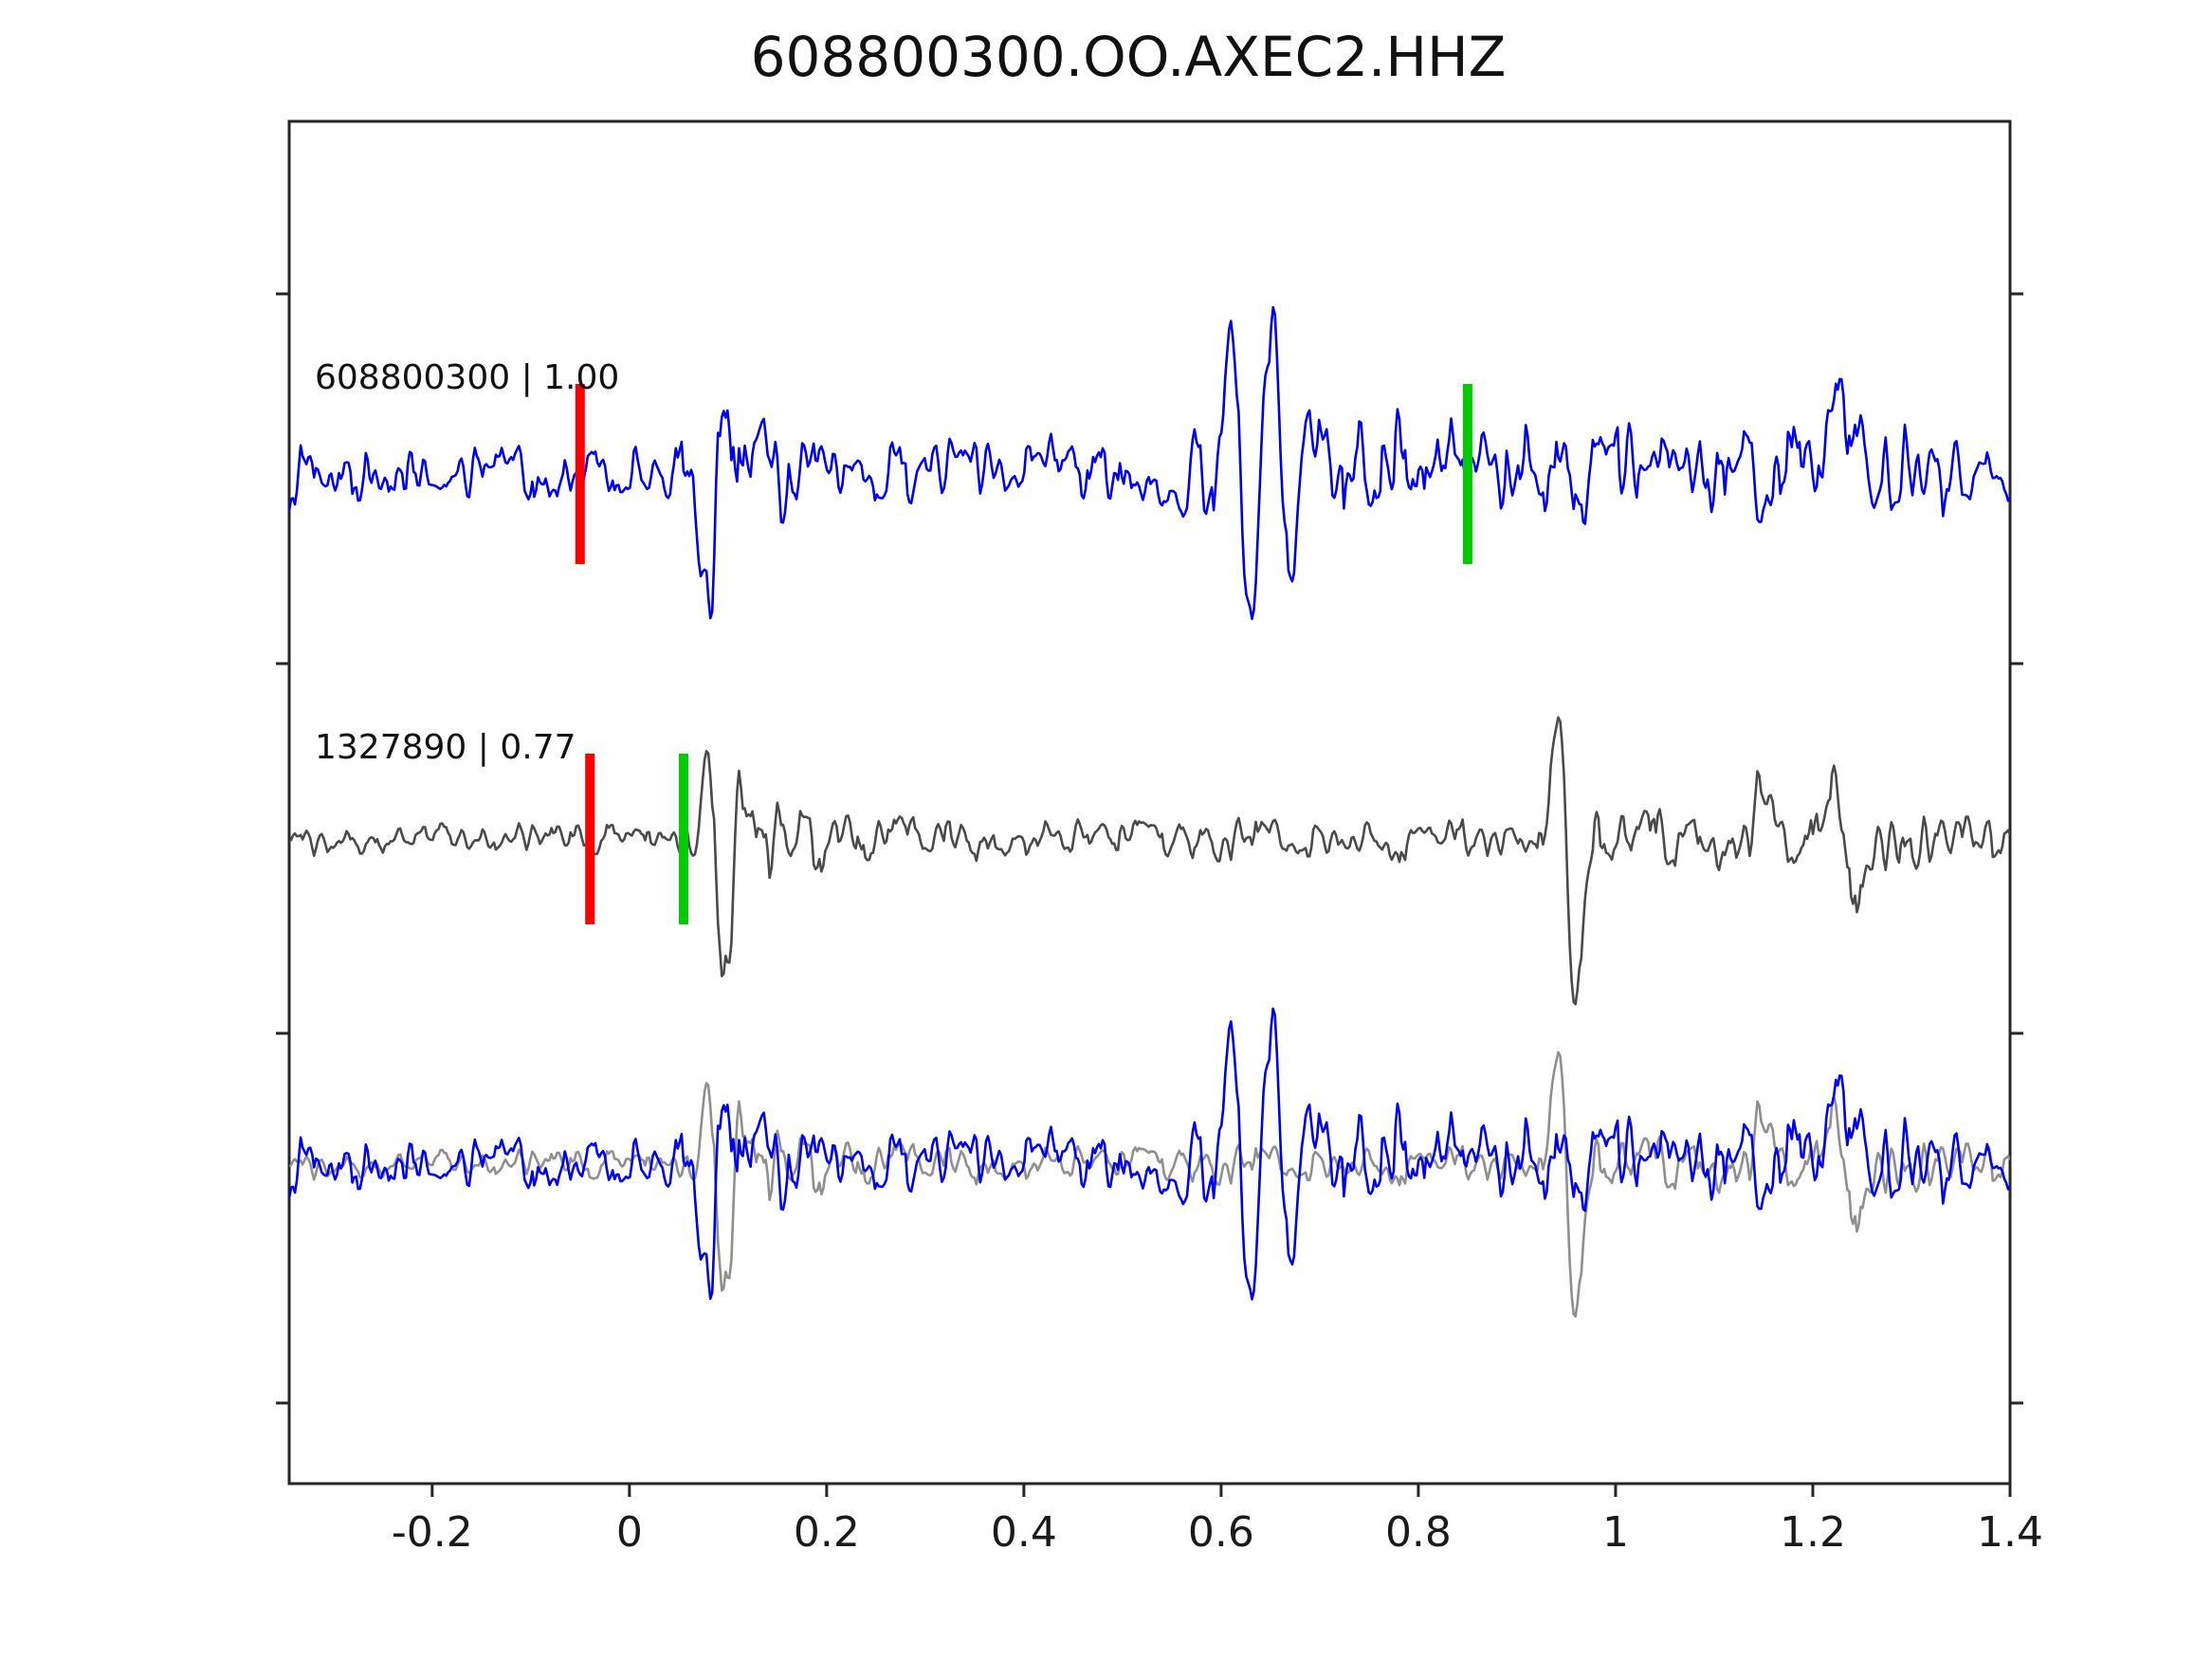 This screenshot has width=2212, height=1659. I want to click on x-tick-label: 0.4, so click(1024, 1532).